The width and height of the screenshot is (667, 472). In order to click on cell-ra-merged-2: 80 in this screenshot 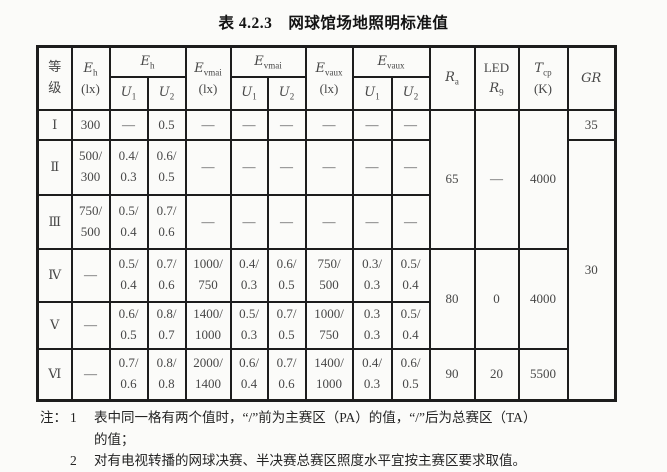, I will do `click(452, 298)`.